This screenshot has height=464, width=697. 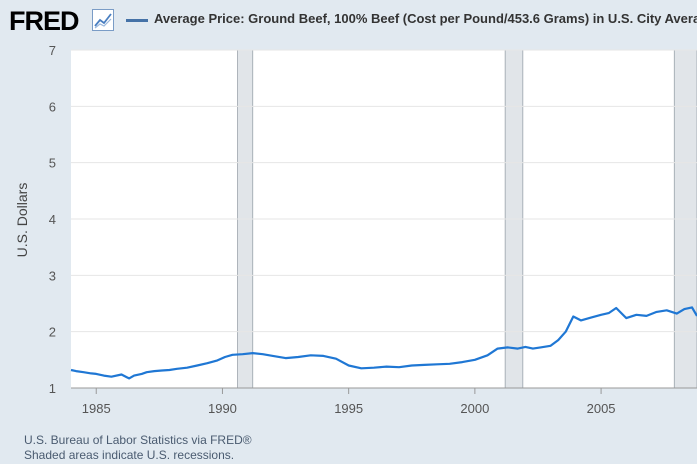 What do you see at coordinates (22, 220) in the screenshot?
I see `y-axis-label: U.S. Dollars` at bounding box center [22, 220].